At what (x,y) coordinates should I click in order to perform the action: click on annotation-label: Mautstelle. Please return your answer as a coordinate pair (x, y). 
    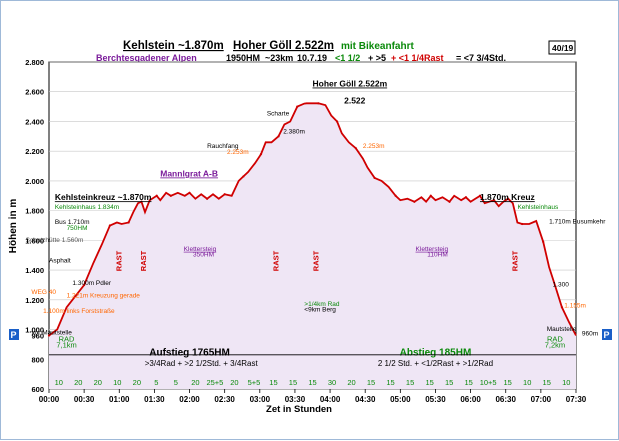
    Looking at the image, I should click on (562, 329).